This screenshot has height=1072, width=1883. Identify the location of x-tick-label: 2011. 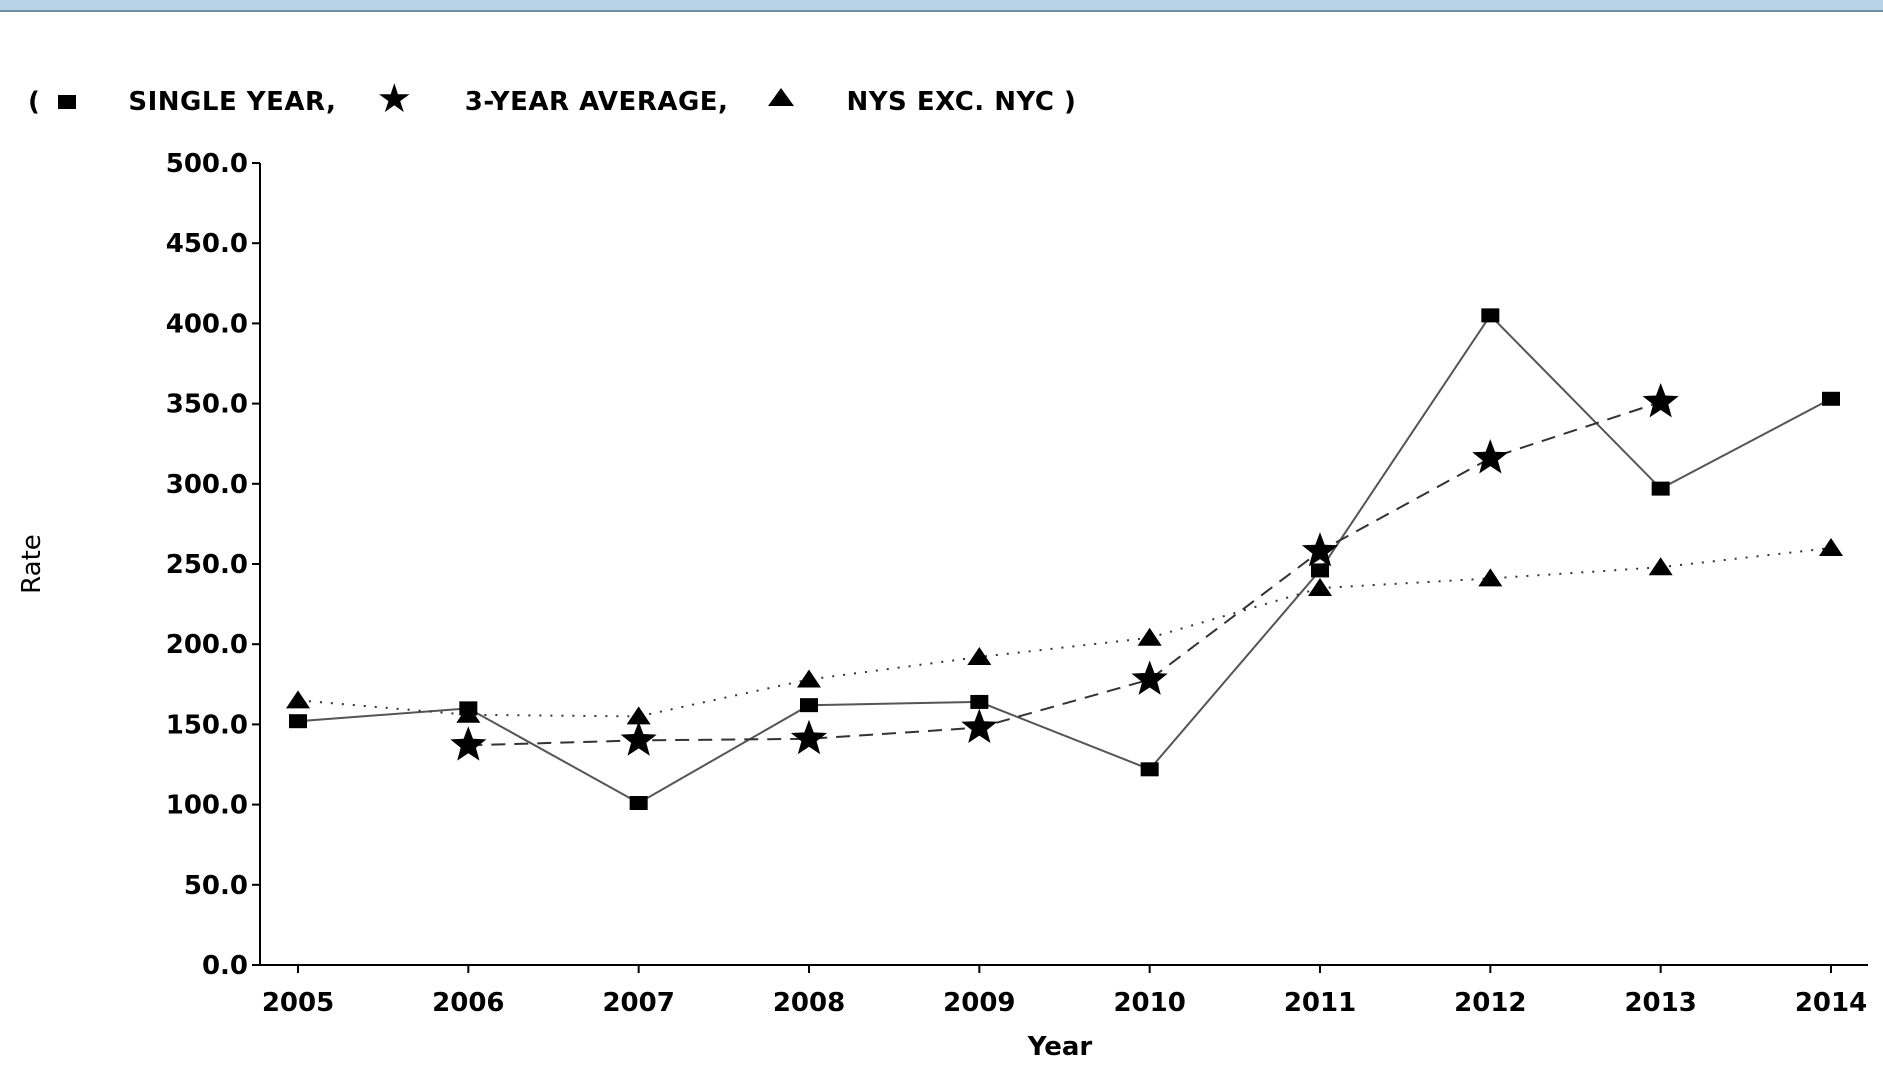
(1320, 1003).